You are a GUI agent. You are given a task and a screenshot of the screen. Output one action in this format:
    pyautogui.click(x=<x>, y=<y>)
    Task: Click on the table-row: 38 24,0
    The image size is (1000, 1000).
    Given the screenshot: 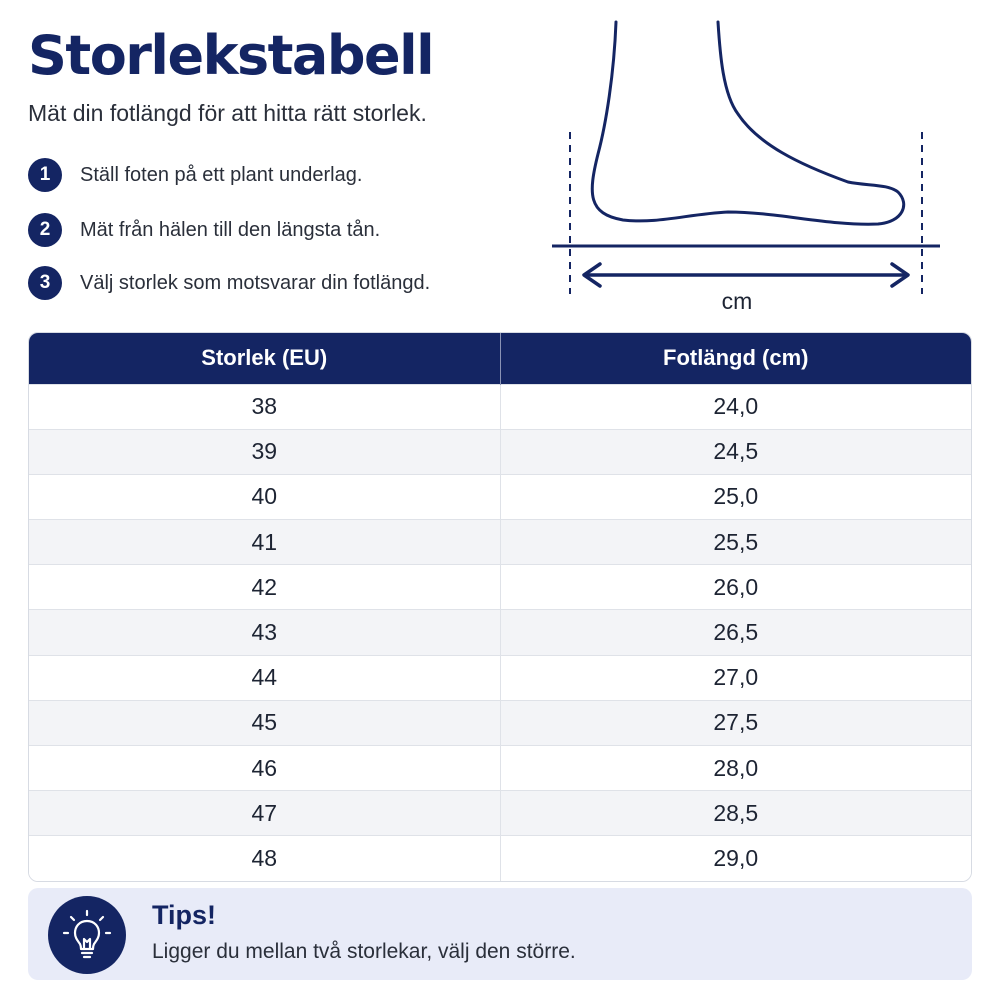 What is the action you would take?
    pyautogui.click(x=500, y=406)
    